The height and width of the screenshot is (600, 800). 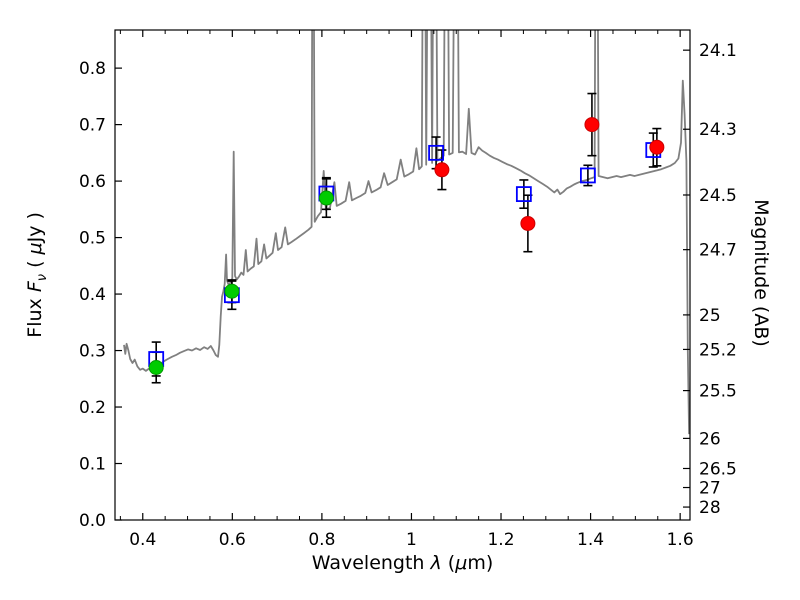 I want to click on flux-unit-close: Jy ), so click(x=35, y=227).